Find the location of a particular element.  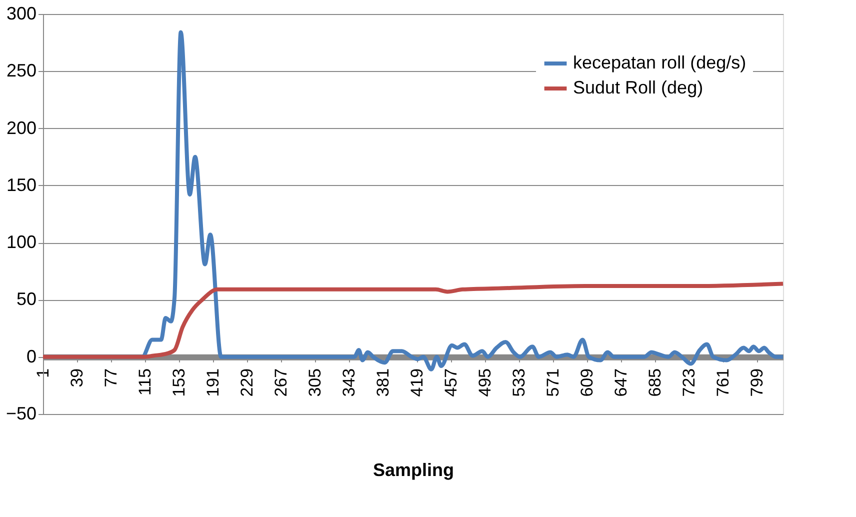

x-tick-label: 381 is located at coordinates (383, 382).